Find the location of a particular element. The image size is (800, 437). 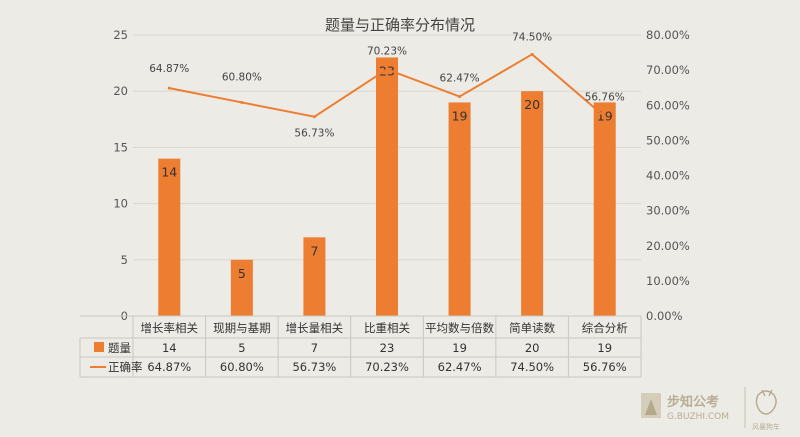

category-label: 比重相关 is located at coordinates (387, 328).